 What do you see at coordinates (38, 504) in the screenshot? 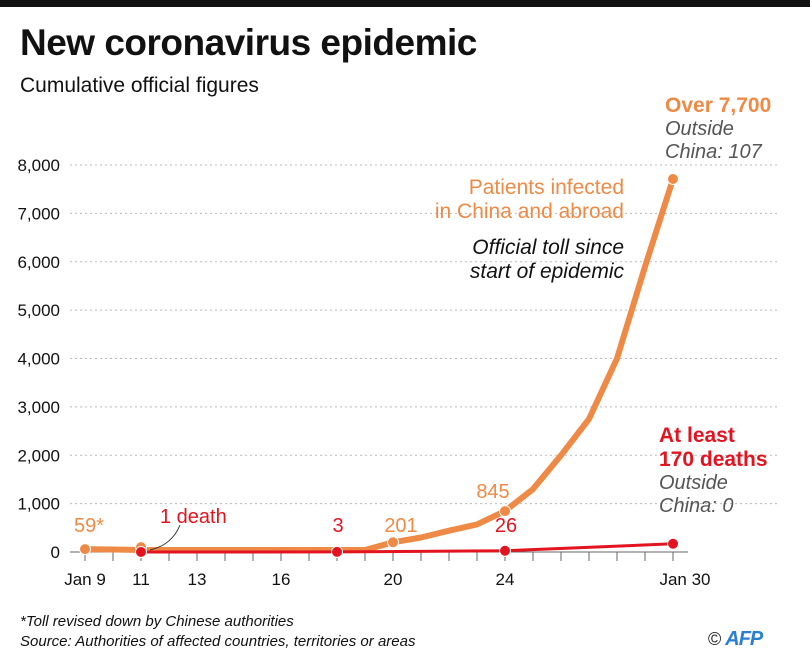
I see `y-tick-label: 1,000` at bounding box center [38, 504].